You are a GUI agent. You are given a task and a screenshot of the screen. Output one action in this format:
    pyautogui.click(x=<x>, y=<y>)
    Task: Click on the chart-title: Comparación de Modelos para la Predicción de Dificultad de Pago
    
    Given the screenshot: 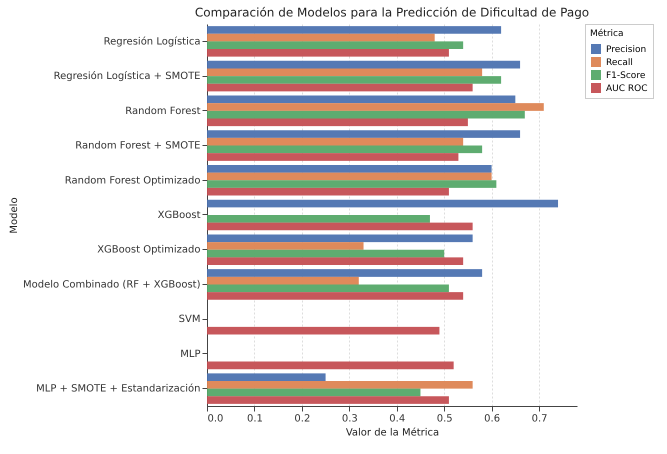 What is the action you would take?
    pyautogui.click(x=392, y=13)
    